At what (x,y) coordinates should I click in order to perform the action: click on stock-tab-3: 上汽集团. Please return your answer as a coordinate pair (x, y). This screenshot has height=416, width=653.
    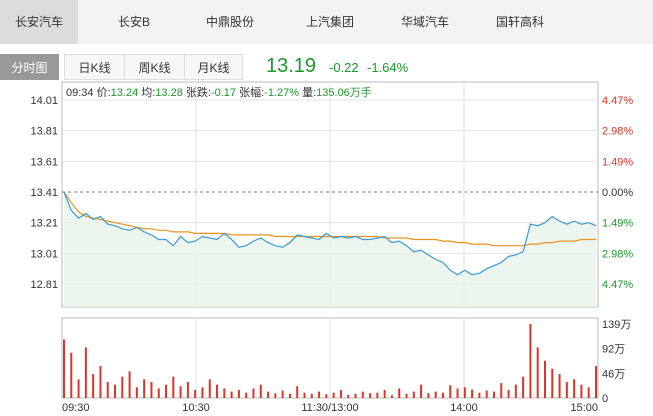
    Looking at the image, I should click on (329, 22).